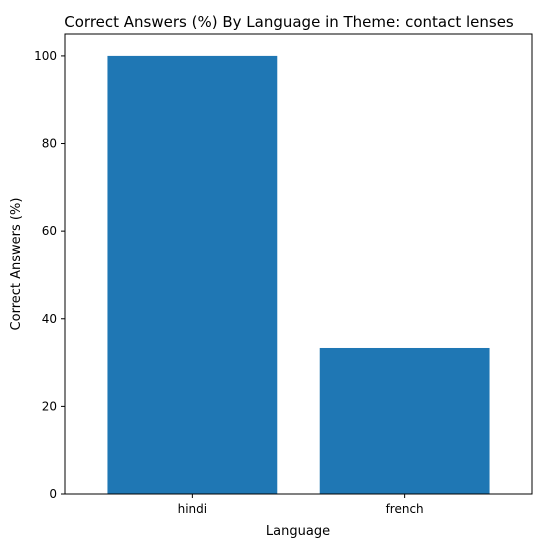  Describe the element at coordinates (404, 420) in the screenshot. I see `bar-french` at that location.